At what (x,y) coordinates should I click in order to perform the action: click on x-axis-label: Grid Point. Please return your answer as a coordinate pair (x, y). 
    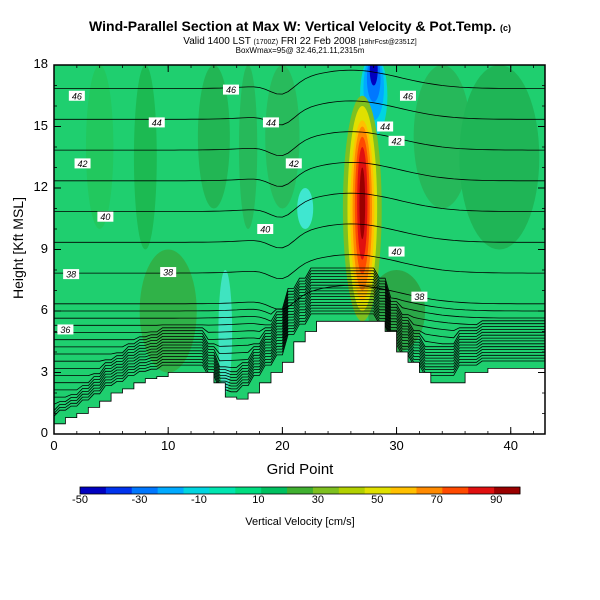
    Looking at the image, I should click on (300, 469).